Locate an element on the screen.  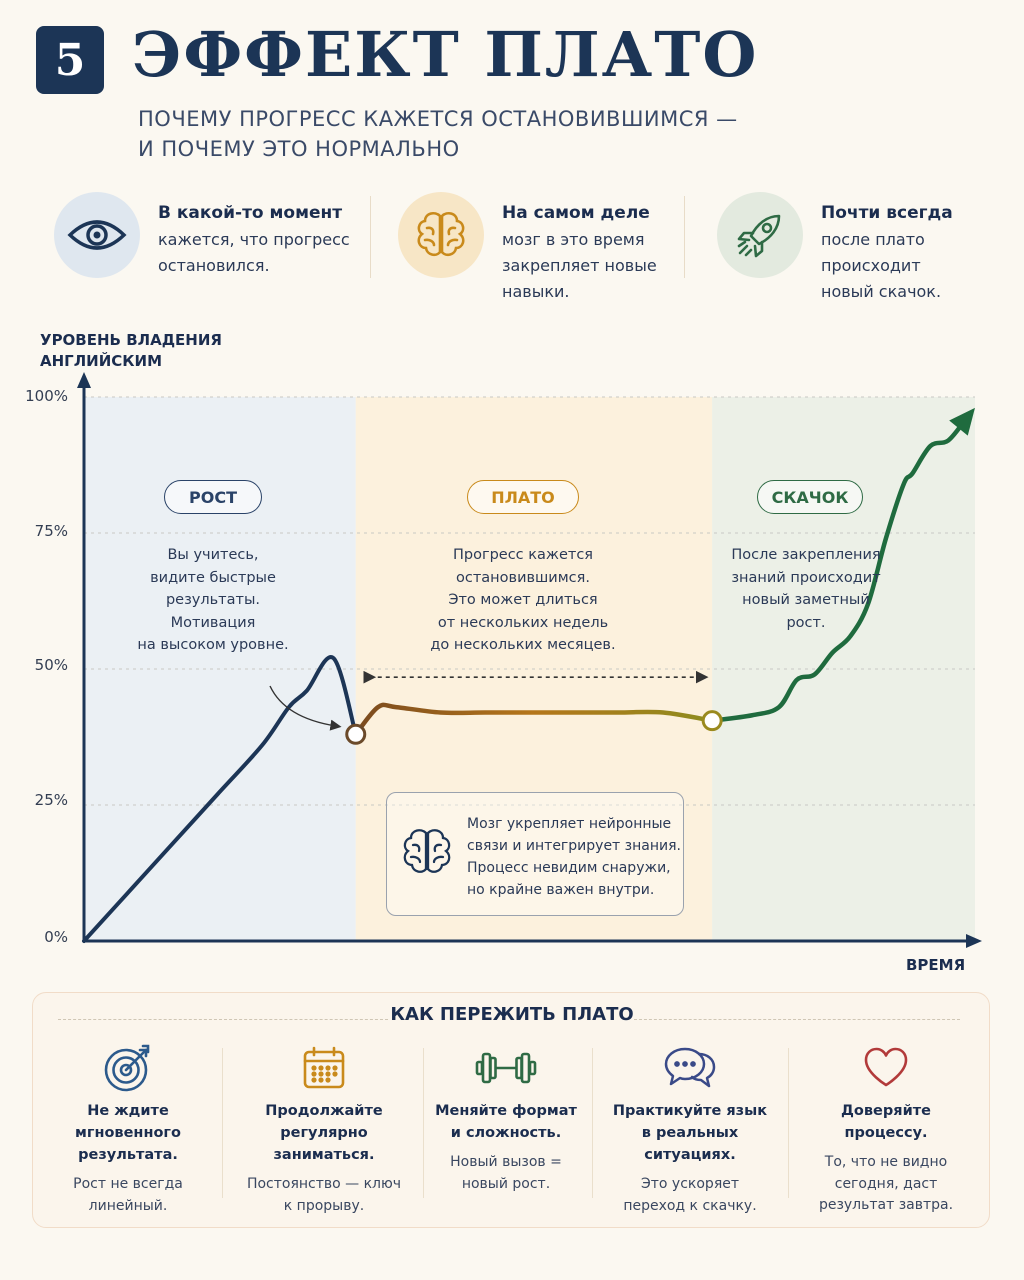
y-axis-title: УРОВЕНЬ ВЛАДЕНИЯ АНГЛИЙСКИМ is located at coordinates (131, 350).